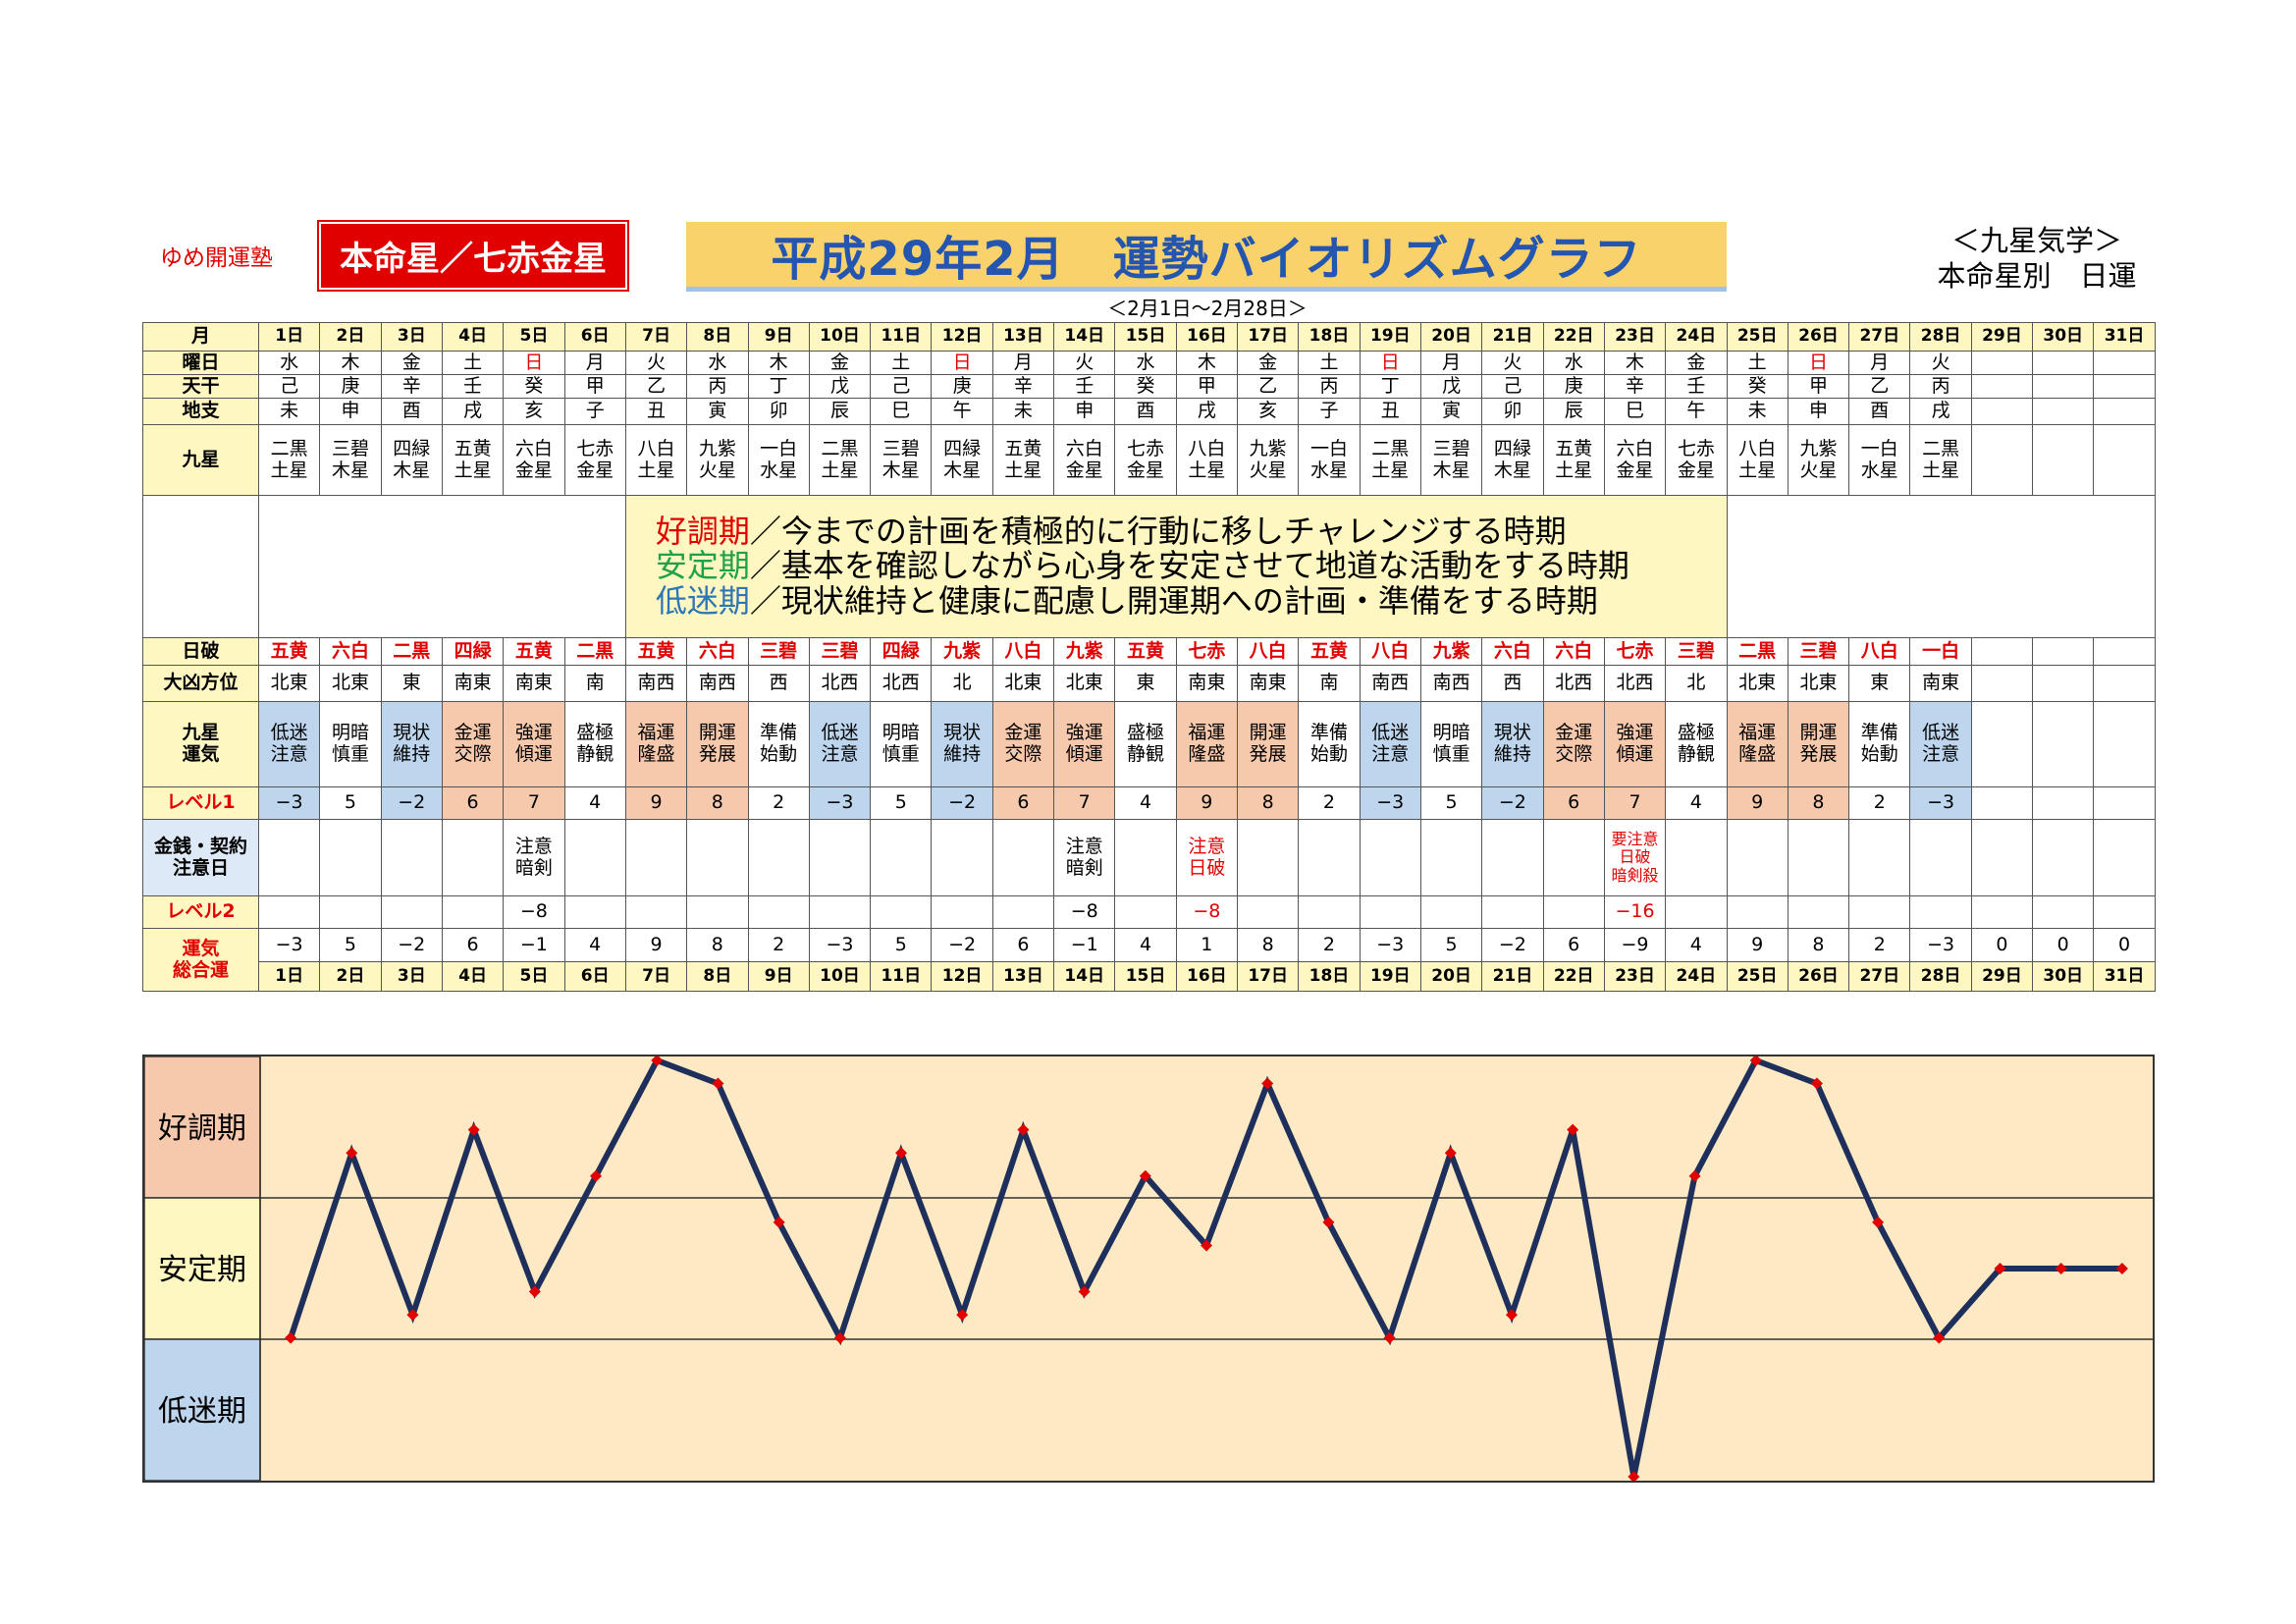 This screenshot has height=1624, width=2296. Describe the element at coordinates (1330, 683) in the screenshot. I see `daikyo-cell: 南` at that location.